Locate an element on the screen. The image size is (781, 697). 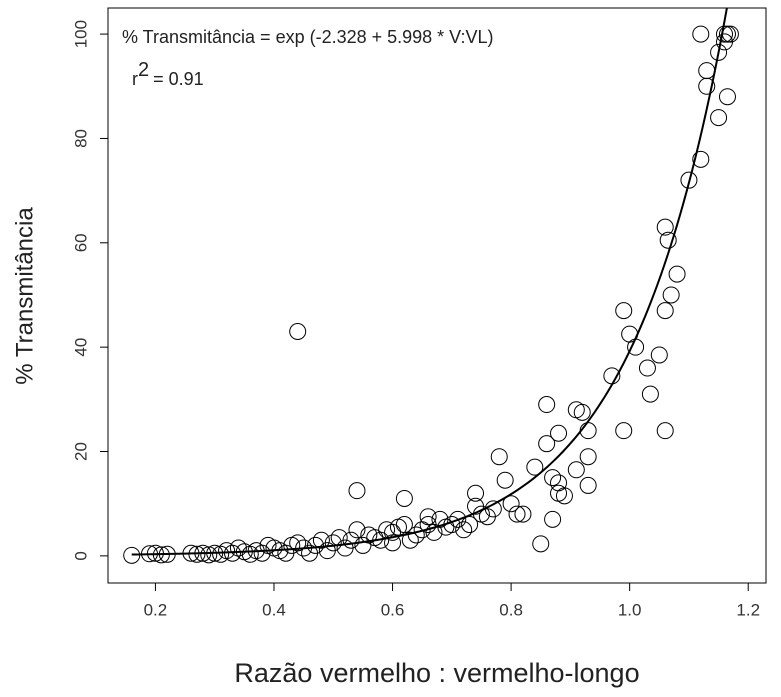
y-tick-label: 80 is located at coordinates (80, 138).